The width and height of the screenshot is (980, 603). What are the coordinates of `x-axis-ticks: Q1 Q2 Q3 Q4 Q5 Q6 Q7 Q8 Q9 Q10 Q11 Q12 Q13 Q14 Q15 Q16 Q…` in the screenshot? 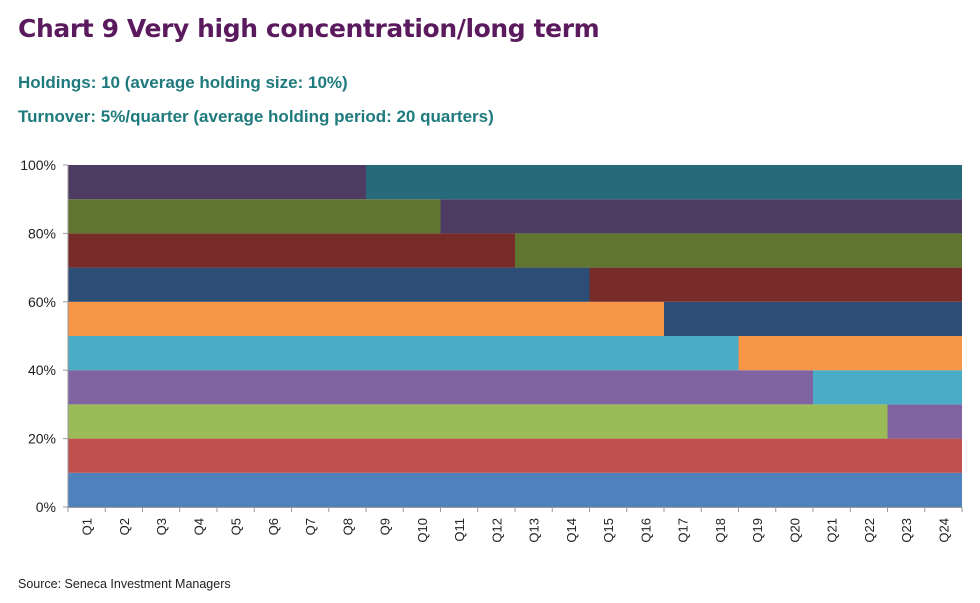 It's located at (515, 525).